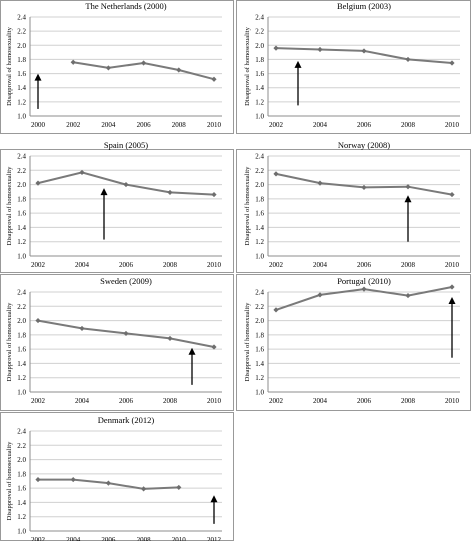 This screenshot has width=474, height=546. Describe the element at coordinates (259, 393) in the screenshot. I see `y-tick-label: 1.0` at that location.